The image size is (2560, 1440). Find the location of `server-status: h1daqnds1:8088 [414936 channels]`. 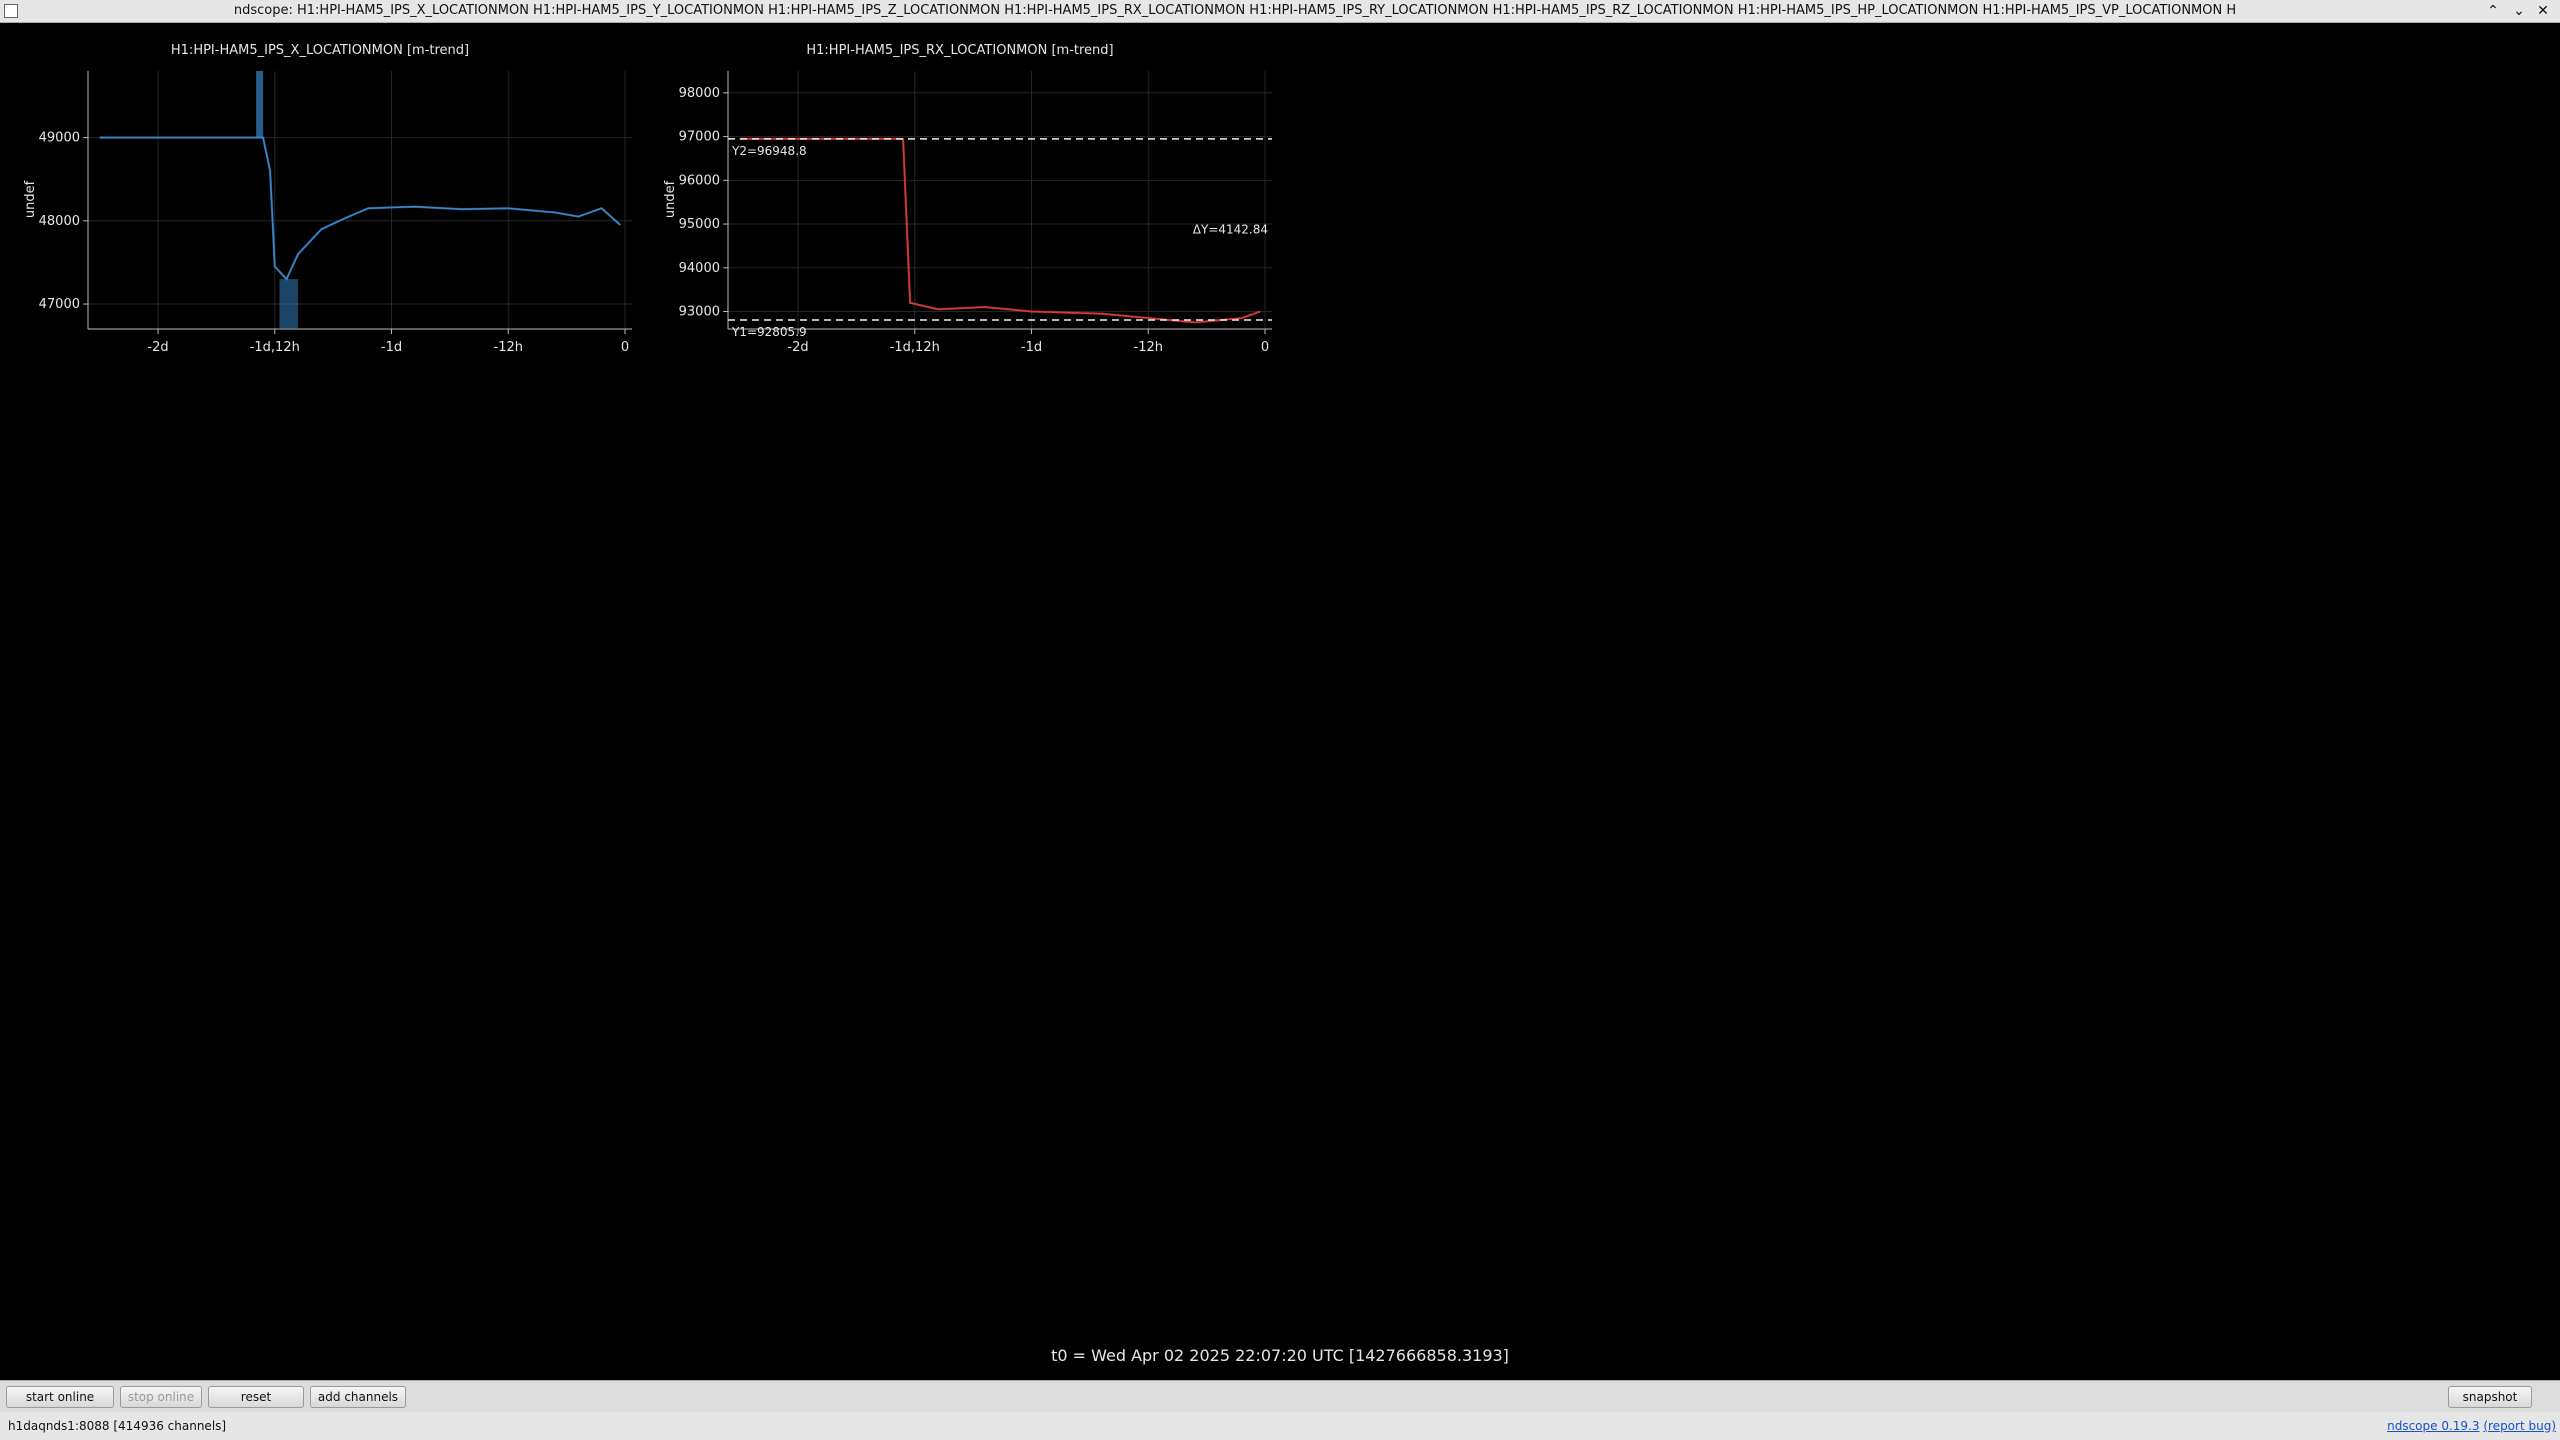

server-status: h1daqnds1:8088 [414936 channels] is located at coordinates (117, 1426).